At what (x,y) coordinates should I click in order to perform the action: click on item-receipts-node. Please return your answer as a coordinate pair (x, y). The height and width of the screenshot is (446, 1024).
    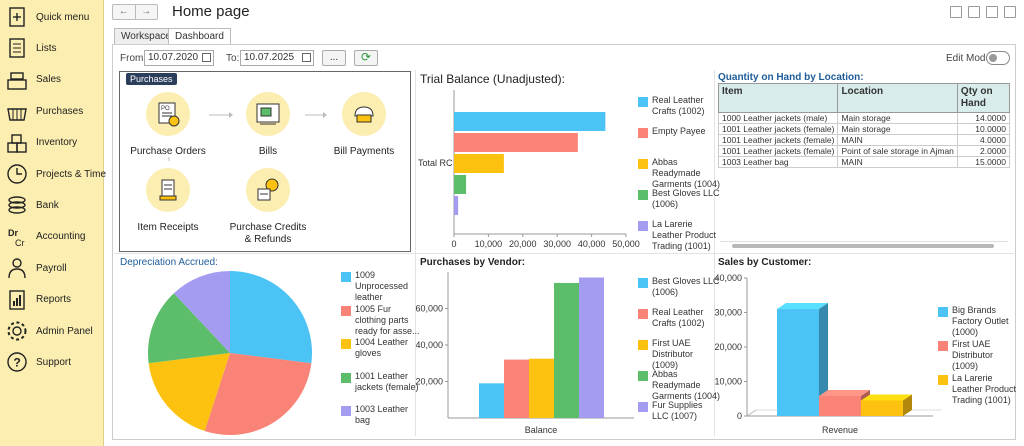
    Looking at the image, I should click on (168, 190).